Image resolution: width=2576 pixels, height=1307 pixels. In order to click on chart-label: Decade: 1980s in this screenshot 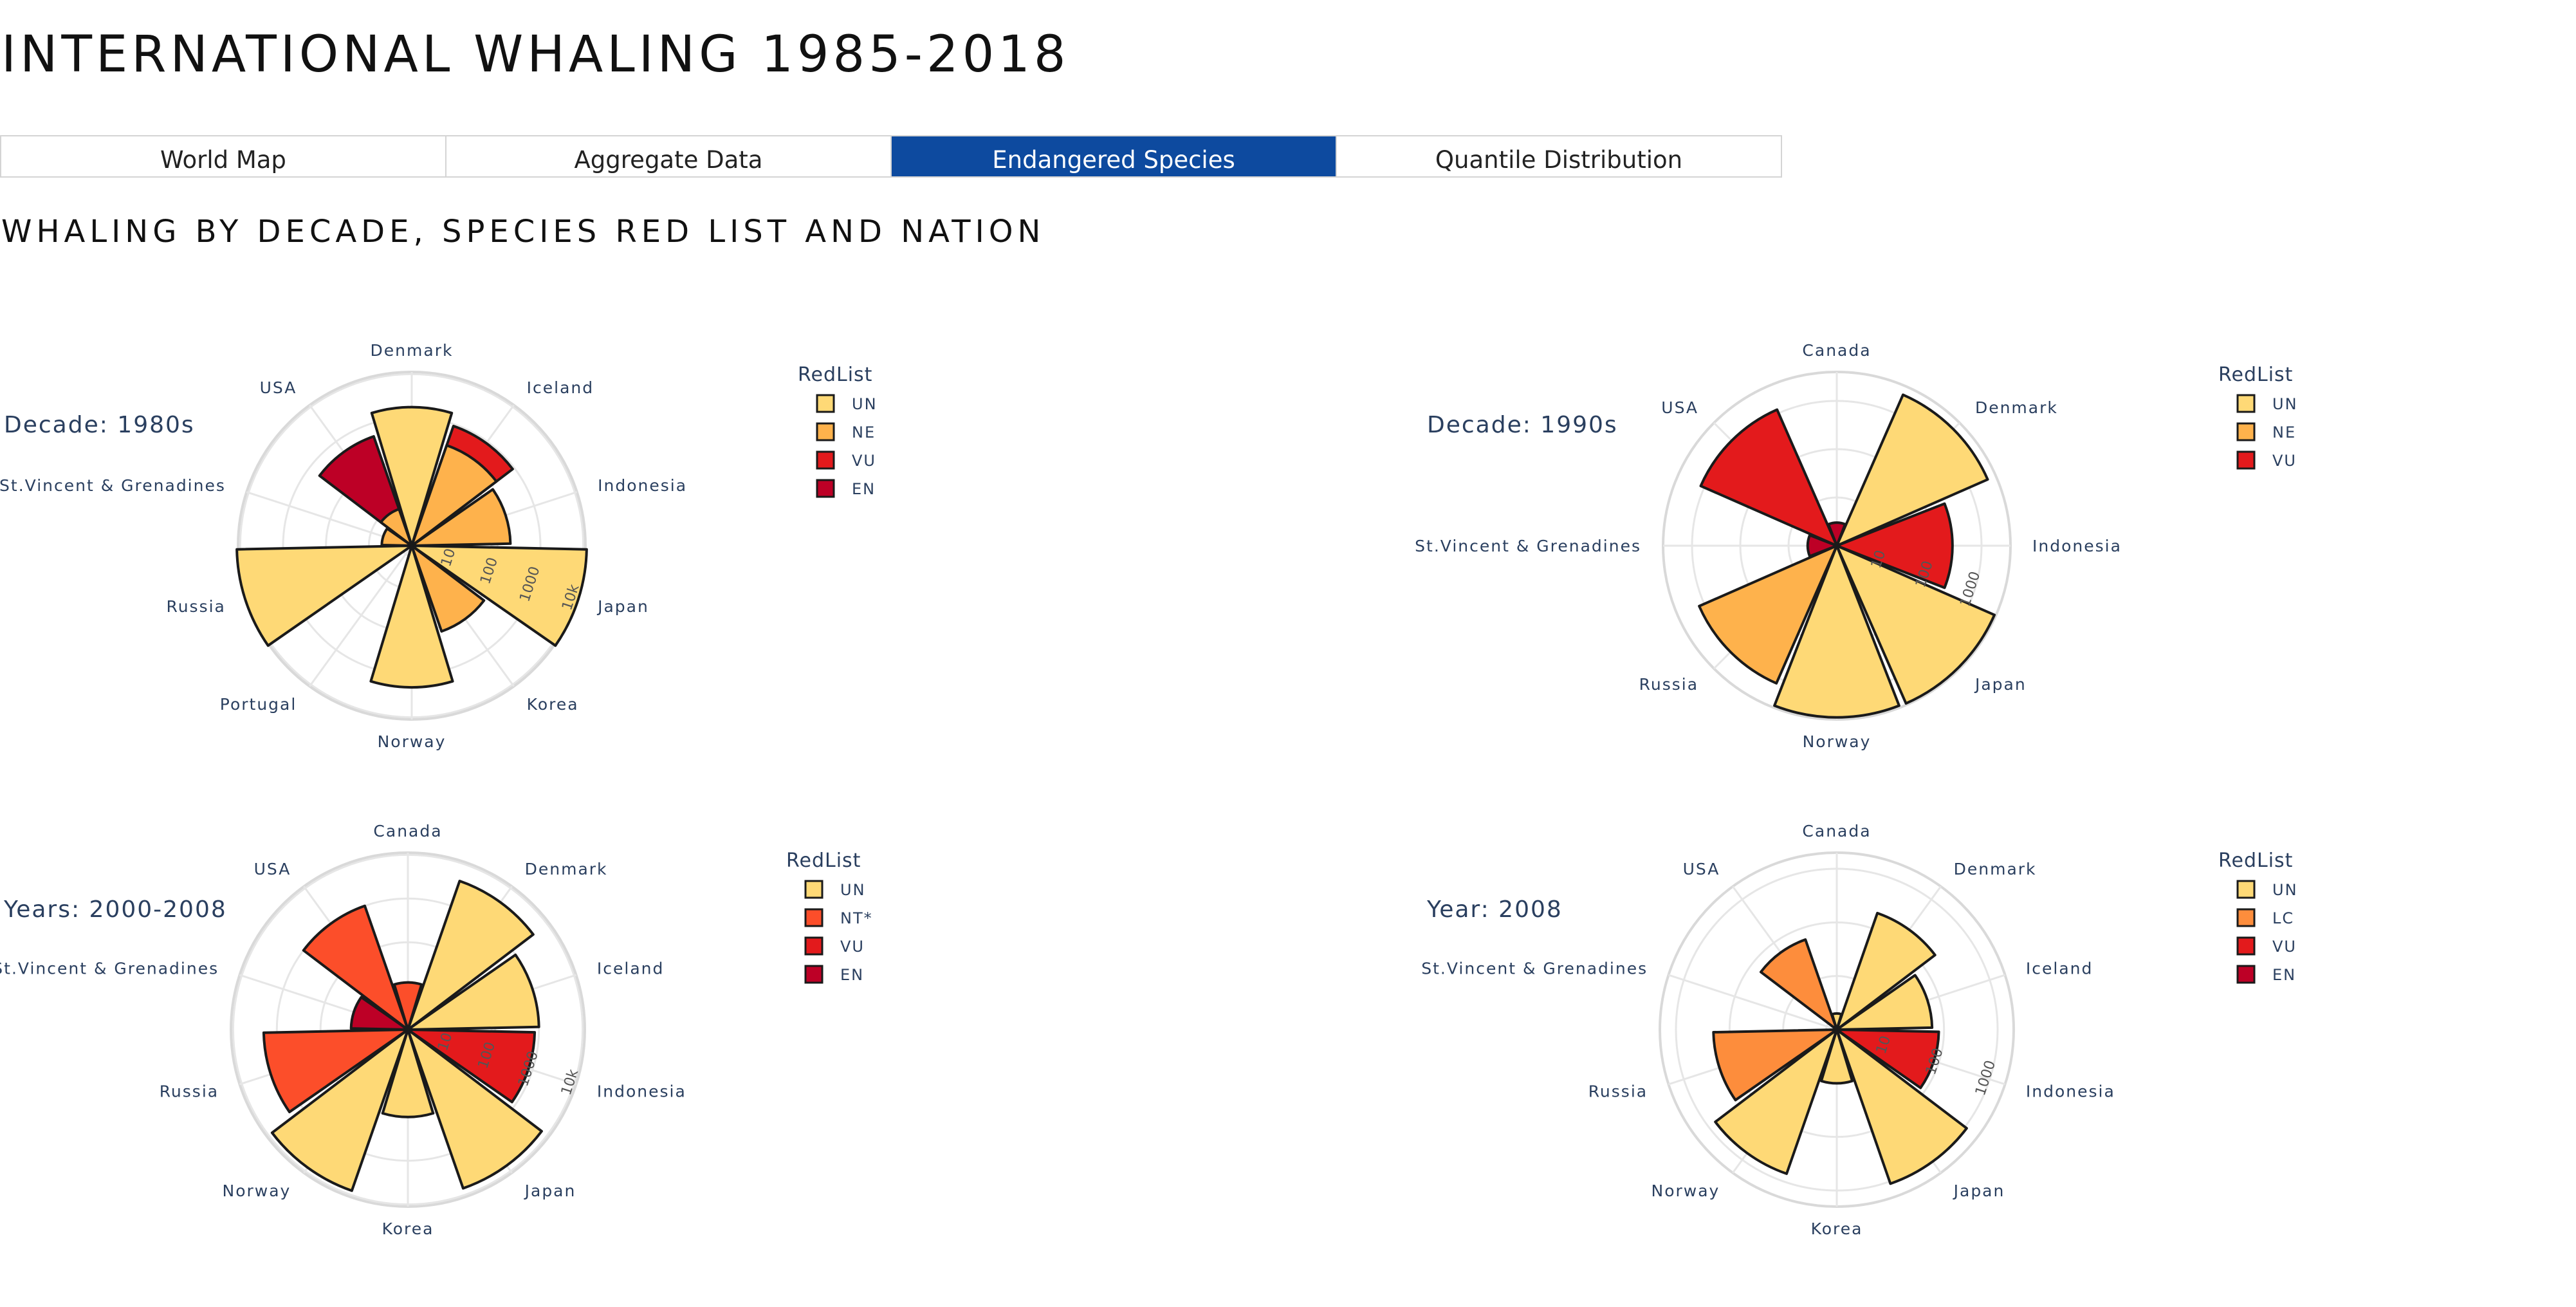, I will do `click(99, 425)`.